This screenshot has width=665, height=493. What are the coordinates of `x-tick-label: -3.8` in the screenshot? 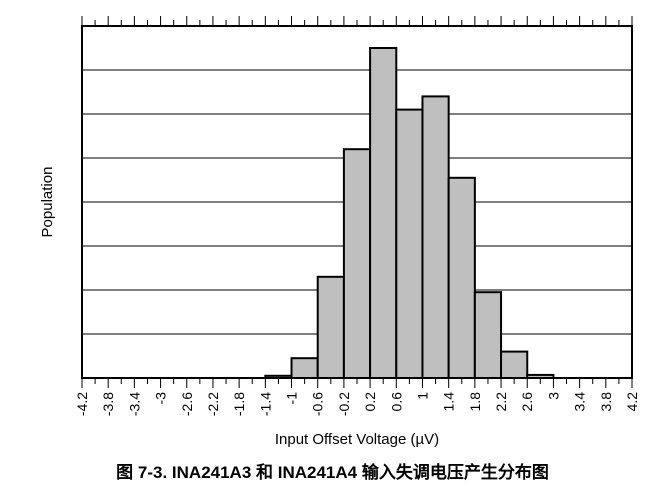 It's located at (108, 404).